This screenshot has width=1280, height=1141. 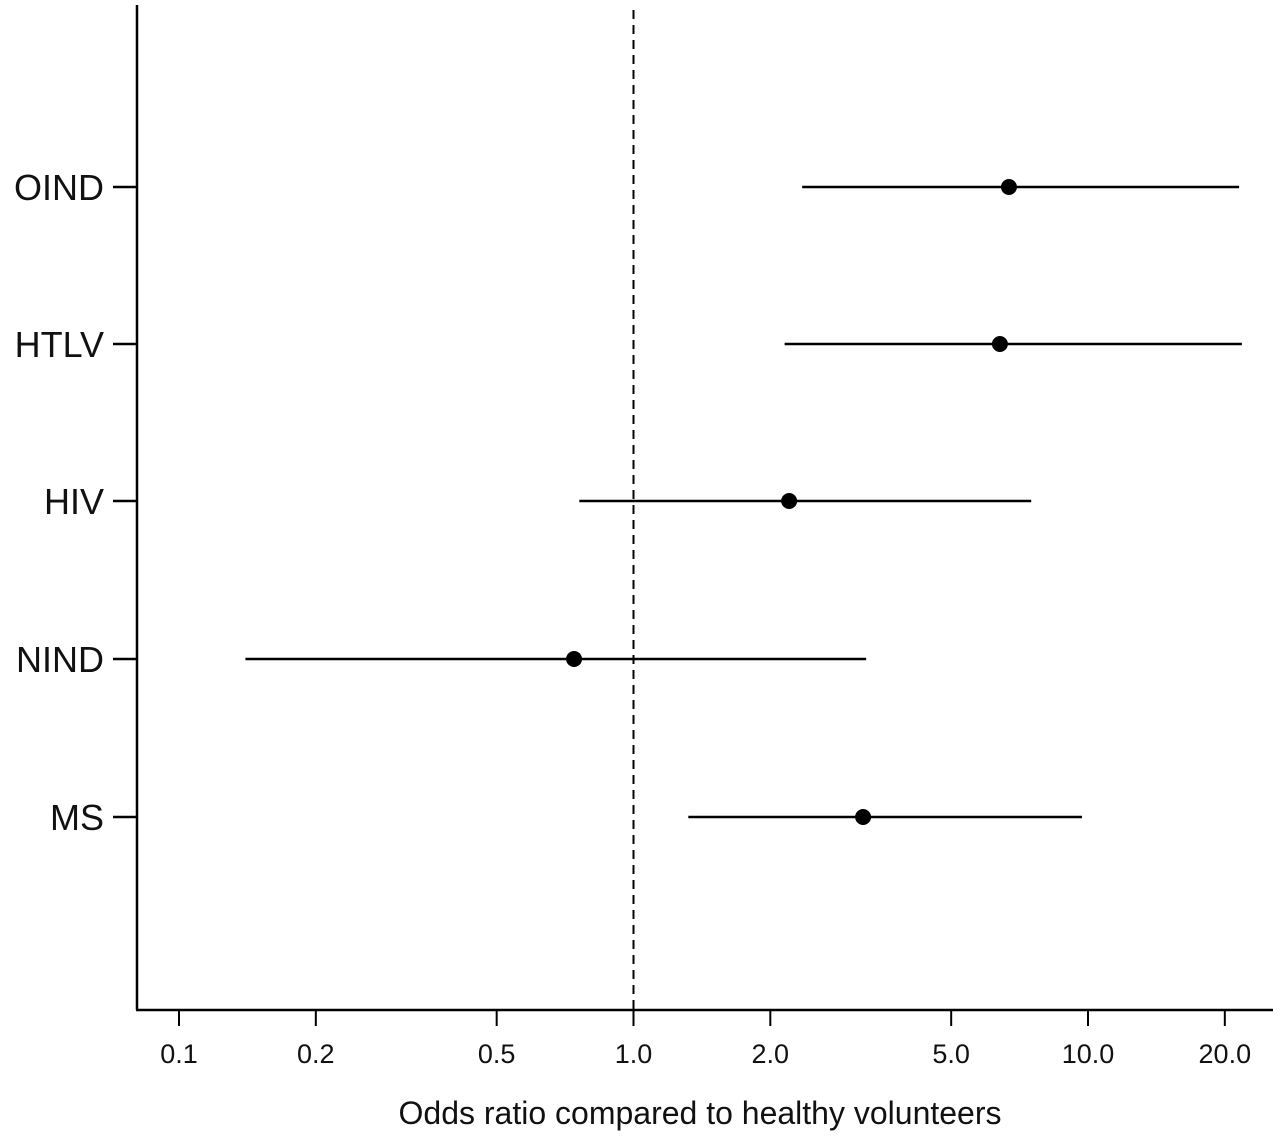 What do you see at coordinates (497, 1054) in the screenshot?
I see `x-tick-label: 0.5` at bounding box center [497, 1054].